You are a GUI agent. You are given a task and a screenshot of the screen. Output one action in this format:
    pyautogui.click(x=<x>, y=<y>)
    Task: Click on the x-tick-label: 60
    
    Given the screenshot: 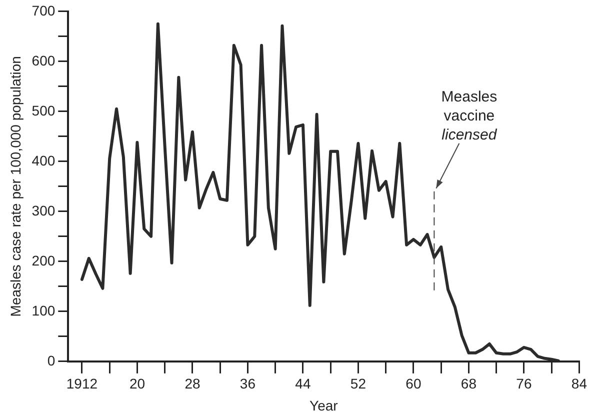 What is the action you would take?
    pyautogui.click(x=414, y=384)
    